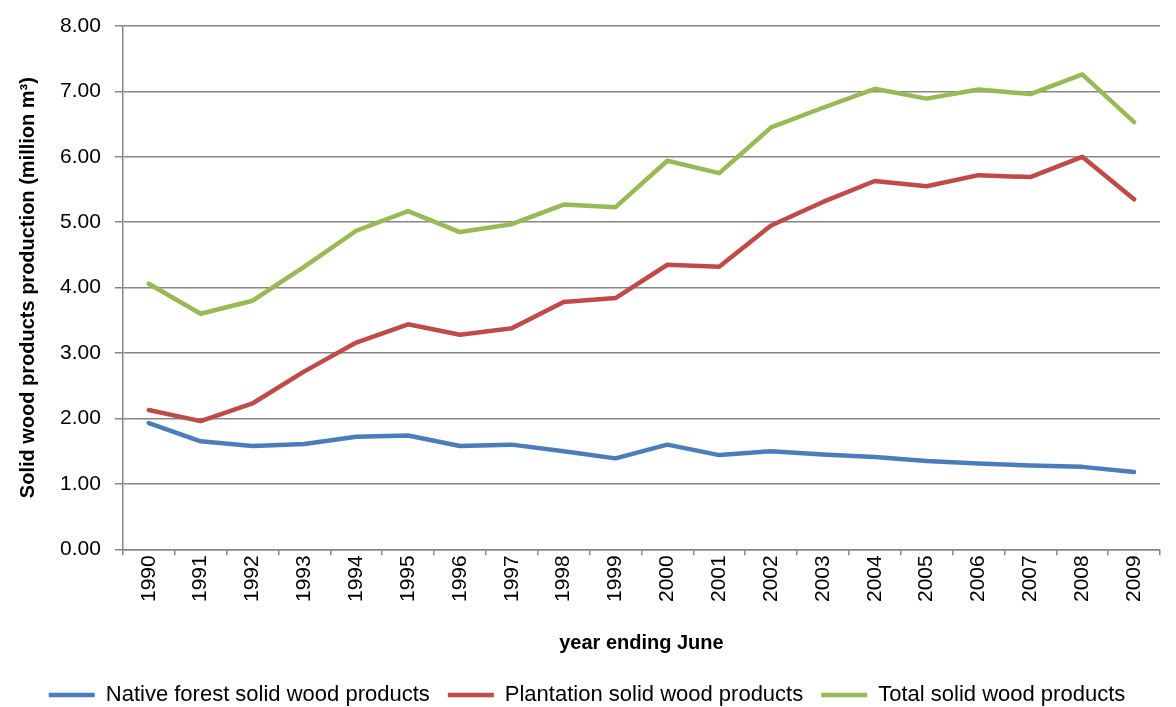 Image resolution: width=1176 pixels, height=707 pixels. Describe the element at coordinates (821, 578) in the screenshot. I see `x-tick-label: 2003` at that location.